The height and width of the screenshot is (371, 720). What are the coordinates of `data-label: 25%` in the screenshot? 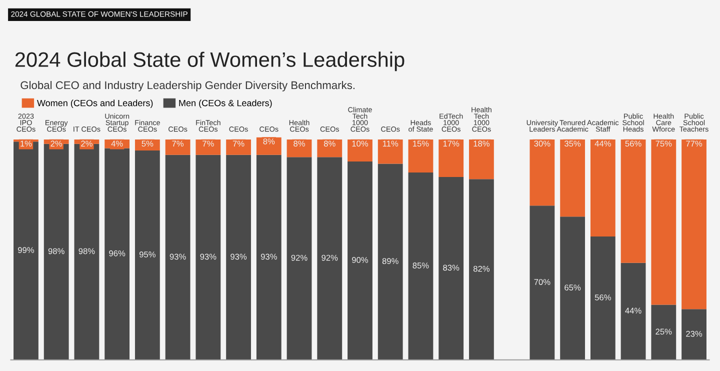 It's located at (664, 331).